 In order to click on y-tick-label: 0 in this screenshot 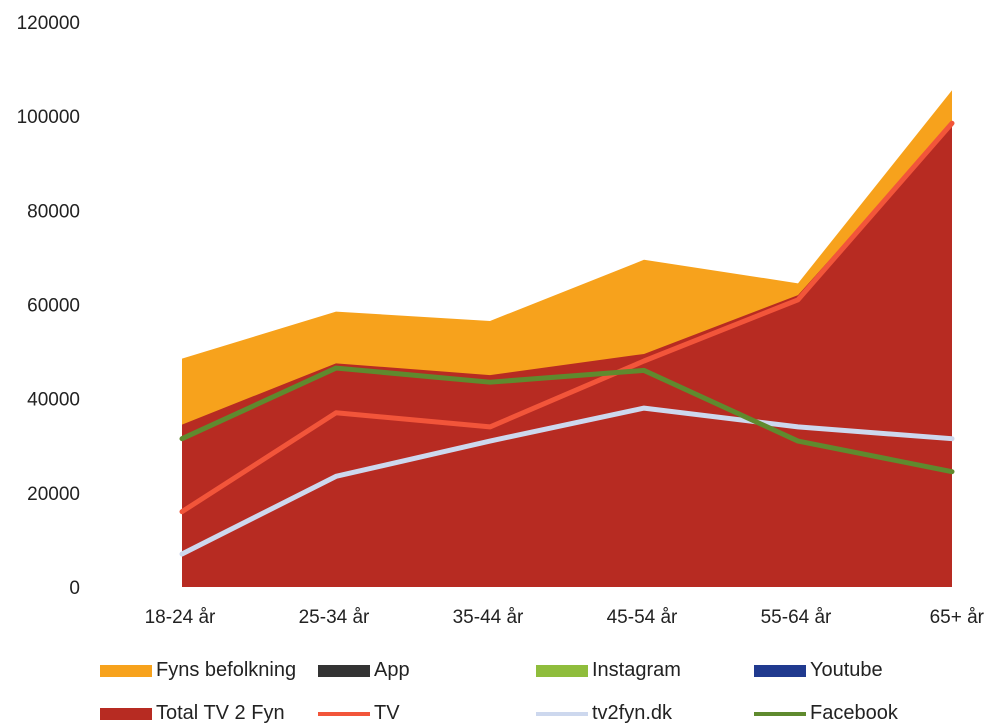, I will do `click(74, 588)`.